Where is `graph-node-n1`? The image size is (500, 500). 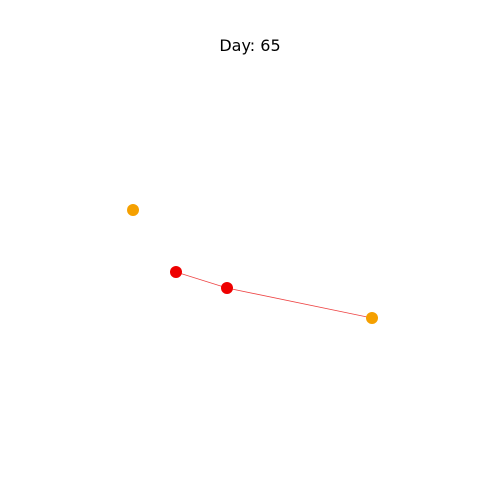 graph-node-n1 is located at coordinates (133, 210).